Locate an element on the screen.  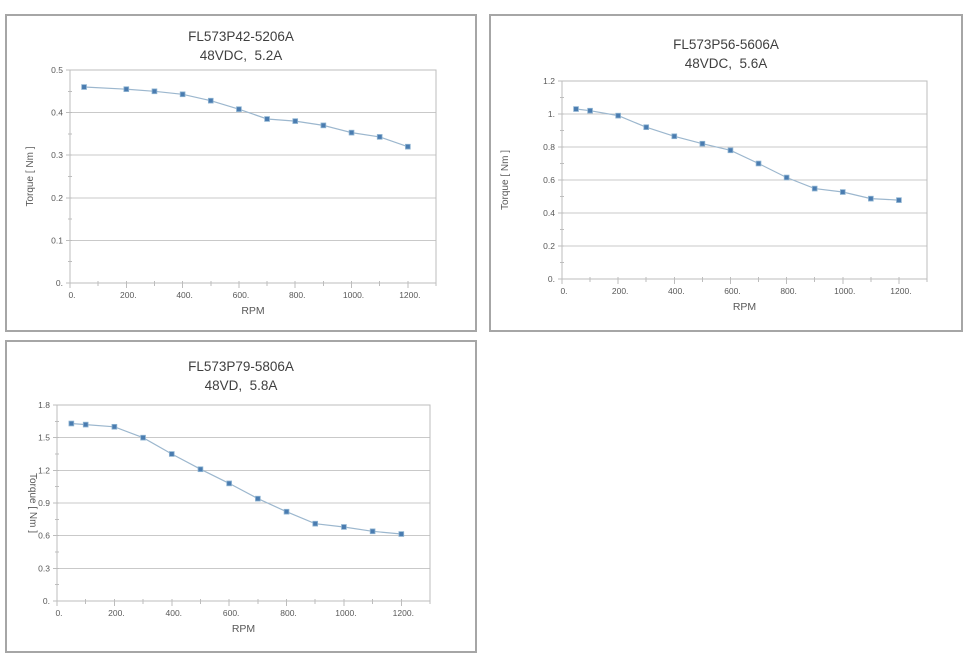
y-tick-label: 0.9 is located at coordinates (44, 503).